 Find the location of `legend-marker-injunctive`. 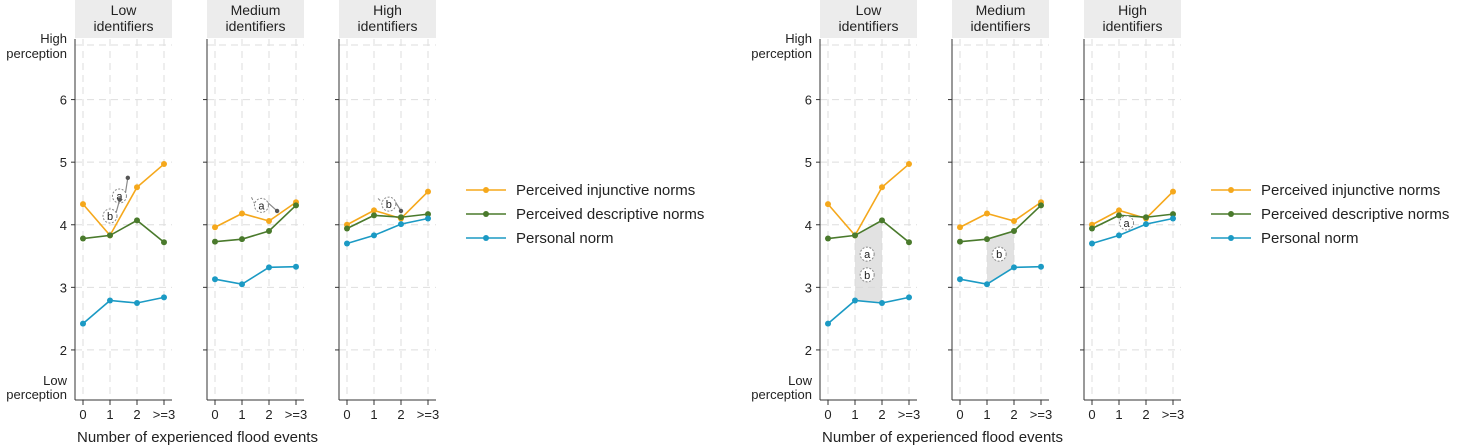

legend-marker-injunctive is located at coordinates (1231, 190).